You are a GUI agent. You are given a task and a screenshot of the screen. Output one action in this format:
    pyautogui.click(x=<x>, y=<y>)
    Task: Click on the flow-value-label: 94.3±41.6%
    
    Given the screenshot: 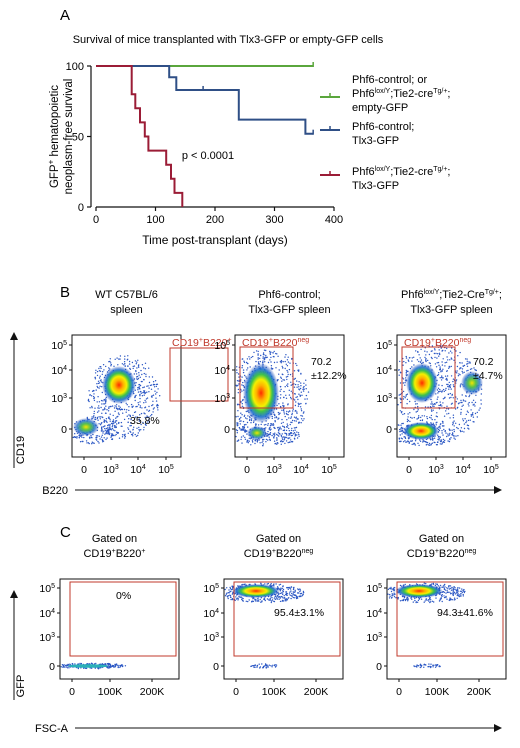 What is the action you would take?
    pyautogui.click(x=465, y=613)
    